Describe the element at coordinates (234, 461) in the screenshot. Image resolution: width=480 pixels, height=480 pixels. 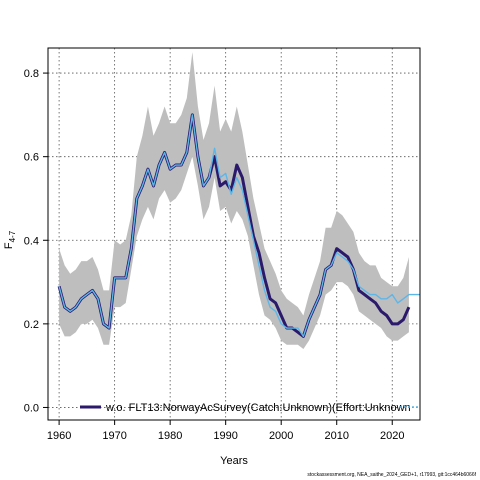
I see `x-axis-label: Years` at that location.